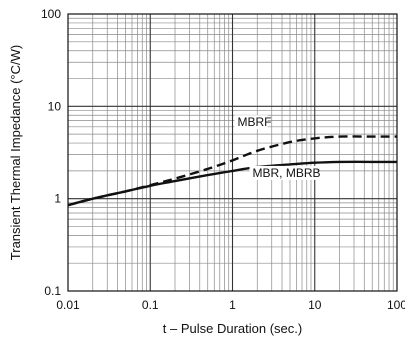  I want to click on y-tick-labels: 0.1 1 10 100, so click(51, 152).